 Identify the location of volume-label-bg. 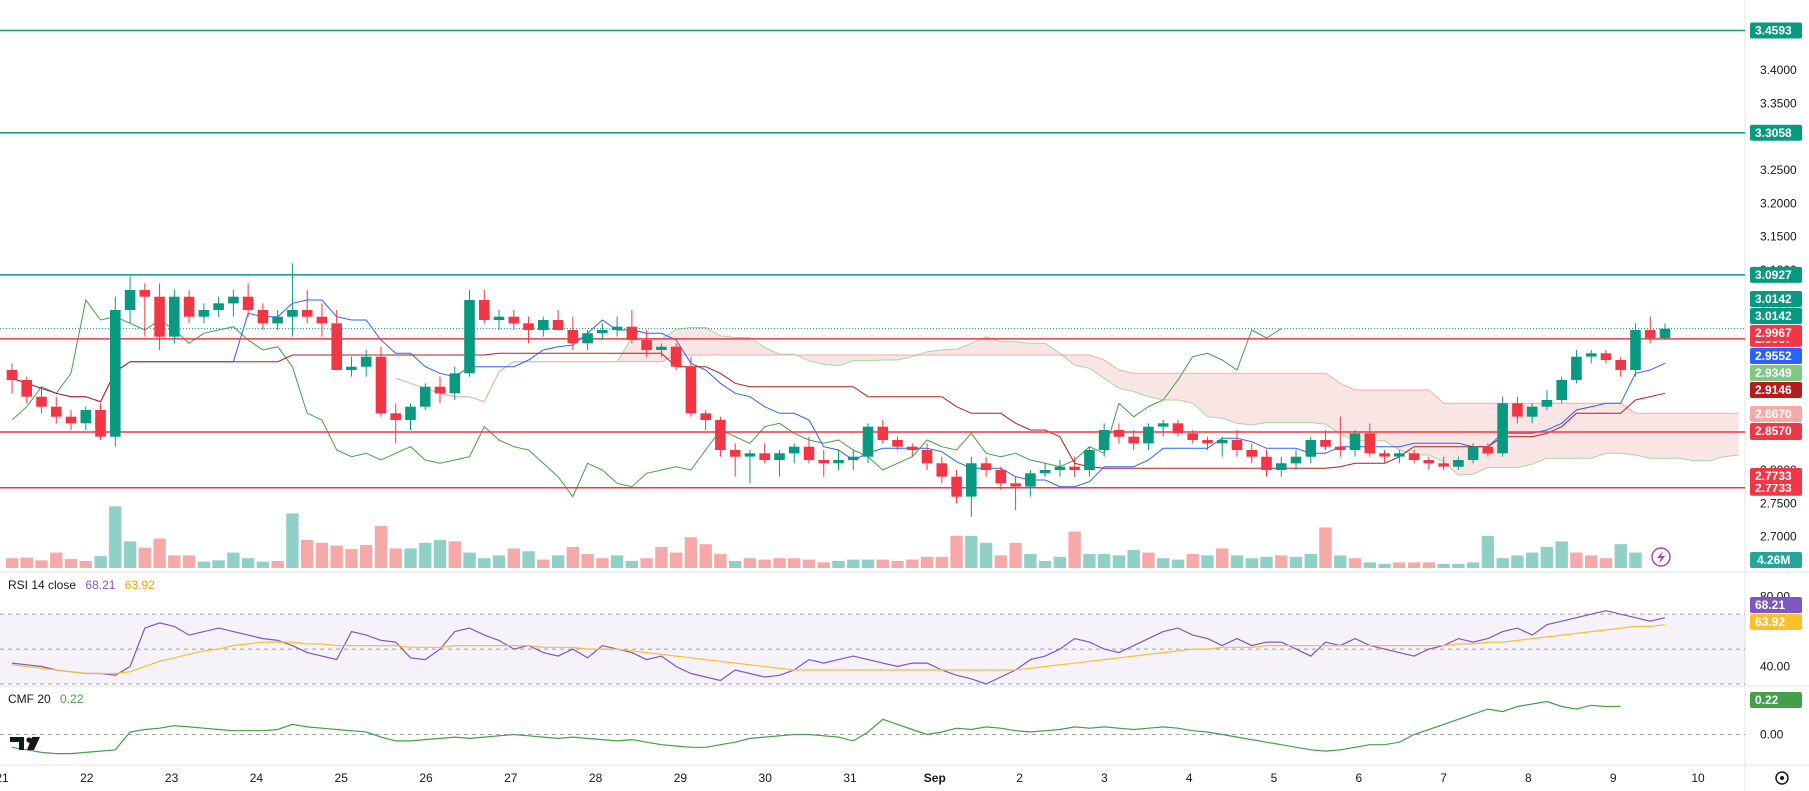
(1776, 560).